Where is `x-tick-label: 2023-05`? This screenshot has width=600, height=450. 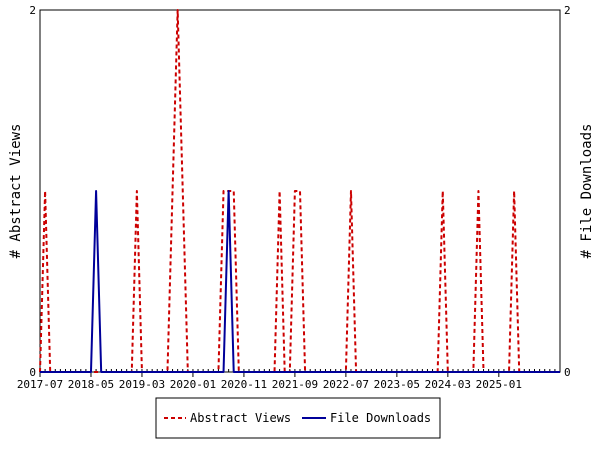 x-tick-label: 2023-05 is located at coordinates (397, 384).